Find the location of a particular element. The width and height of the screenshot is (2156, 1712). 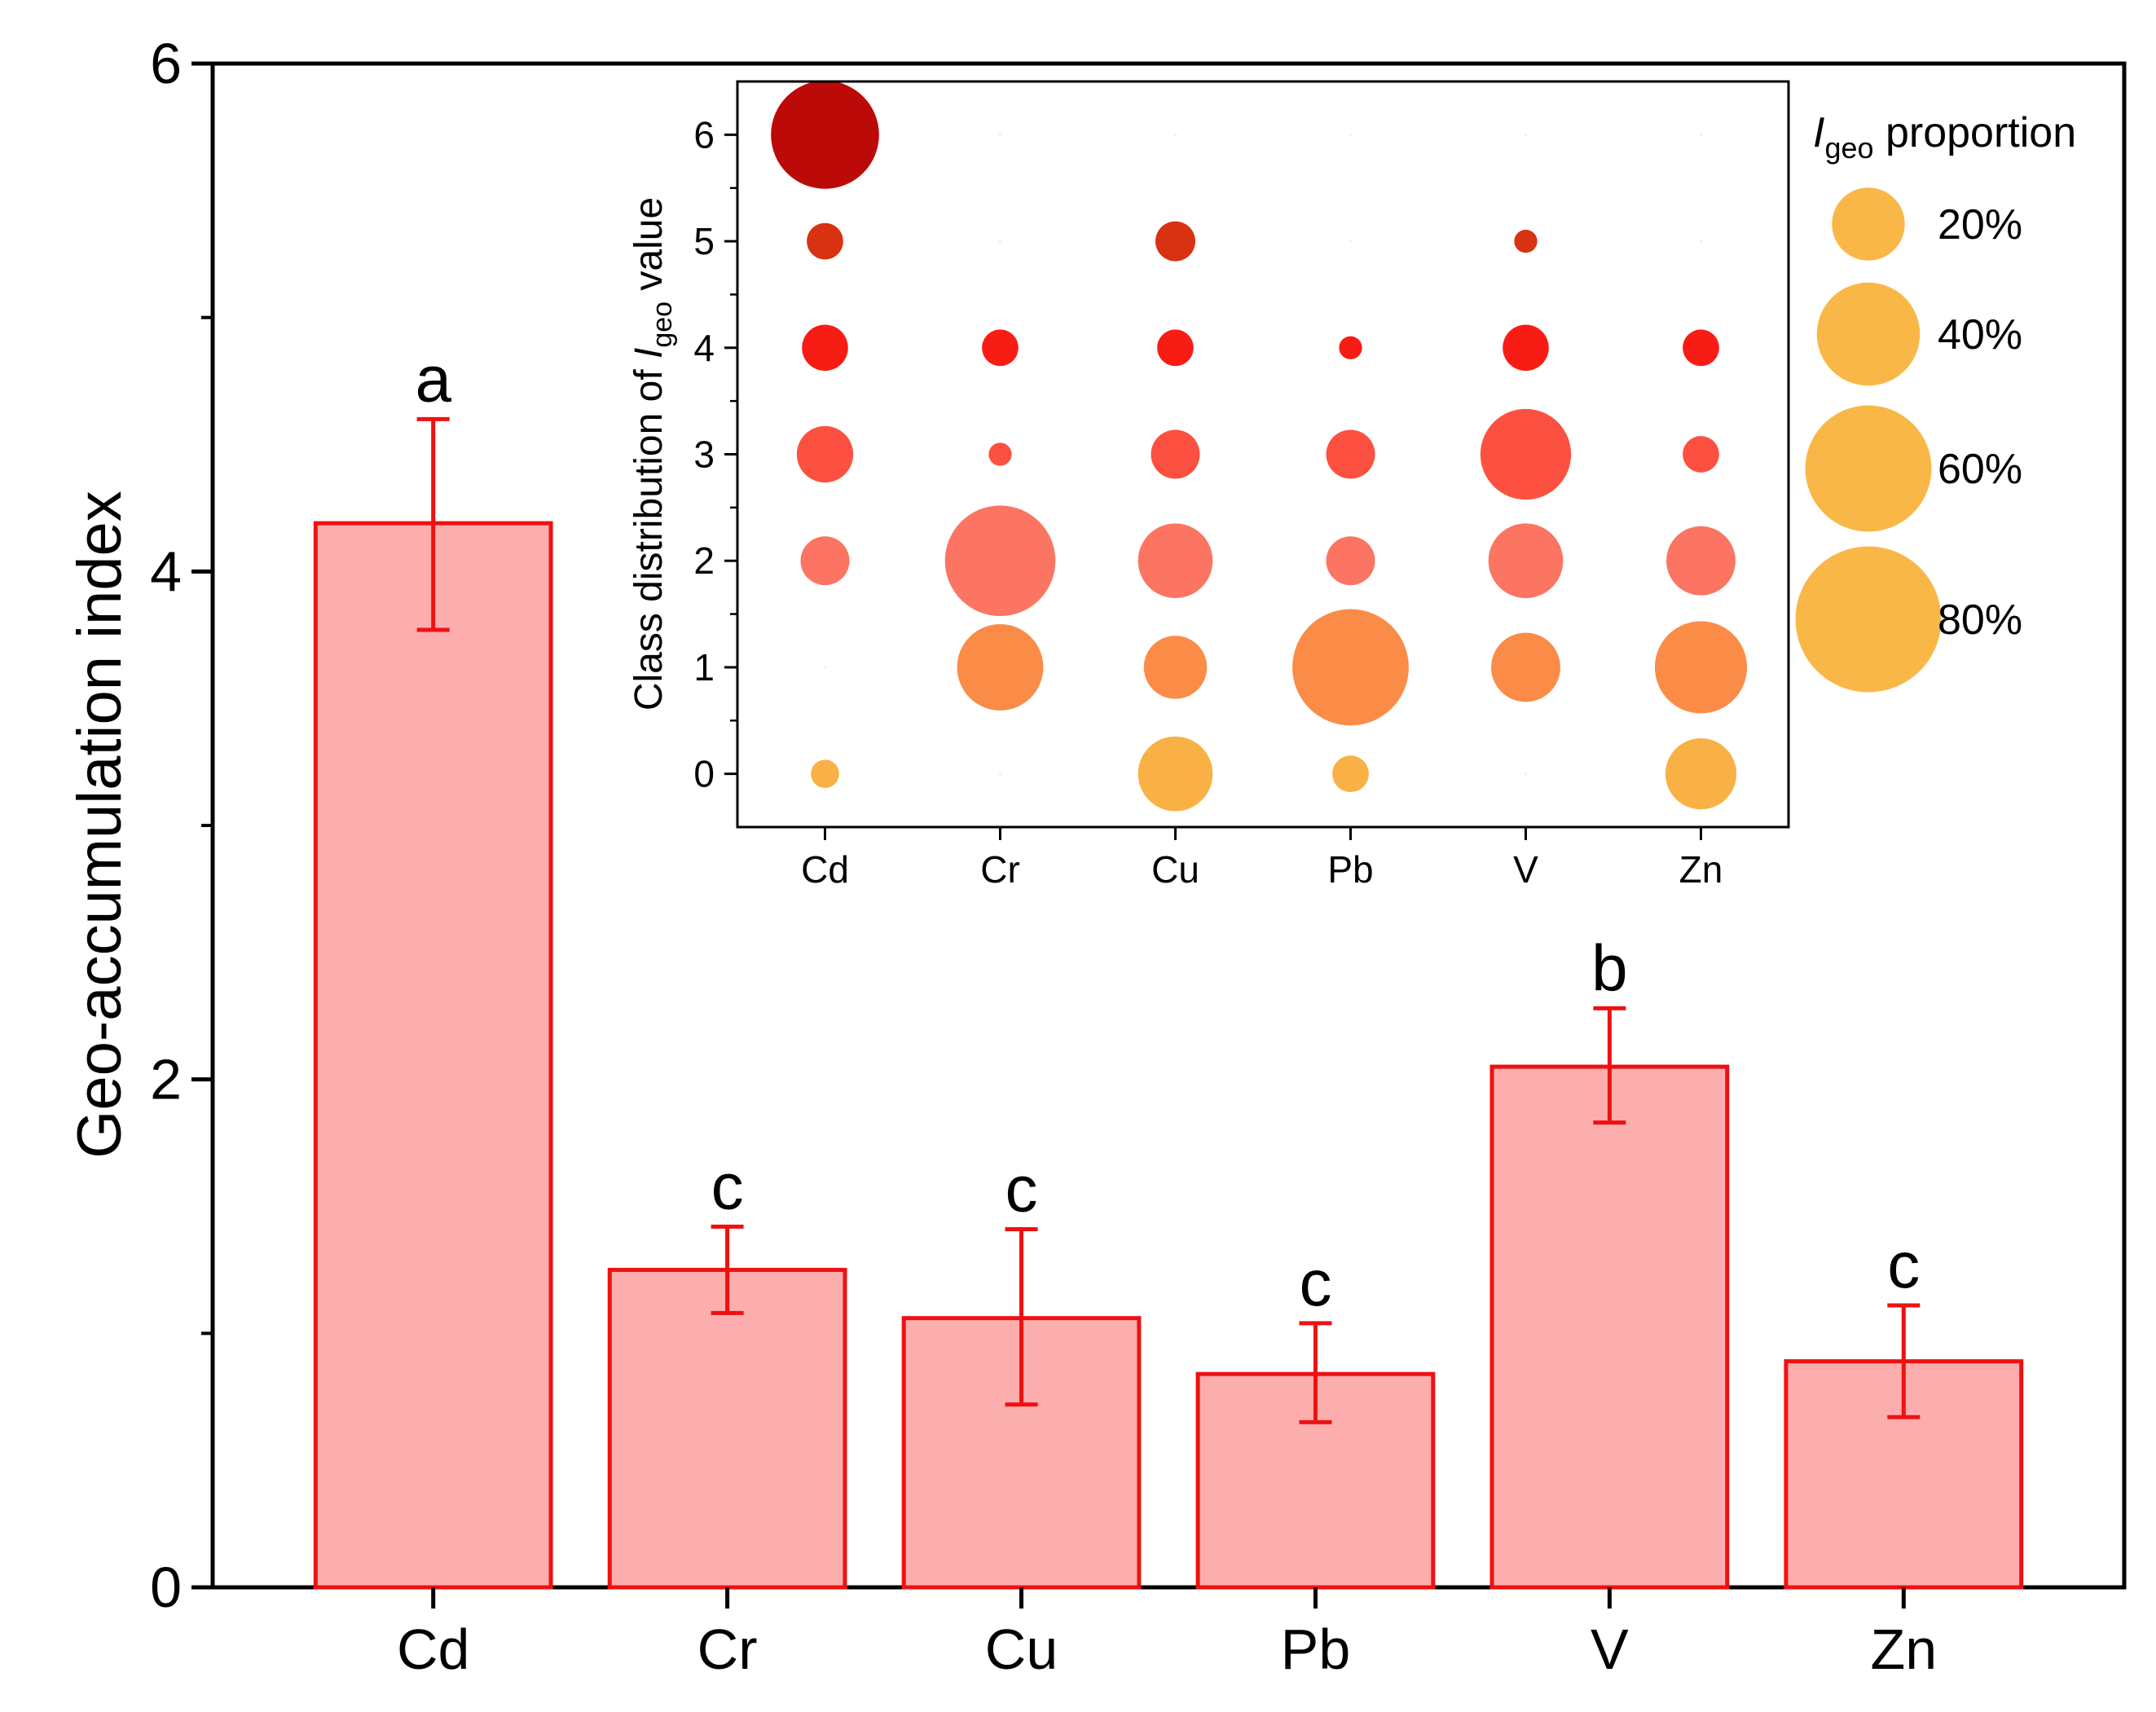

y-tick-label-0: 0 is located at coordinates (166, 1587).